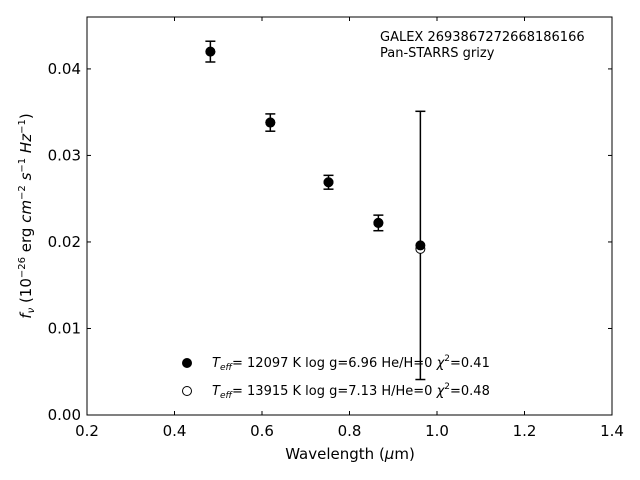 Image resolution: width=640 pixels, height=480 pixels. I want to click on x-tick-label: 0.4, so click(175, 431).